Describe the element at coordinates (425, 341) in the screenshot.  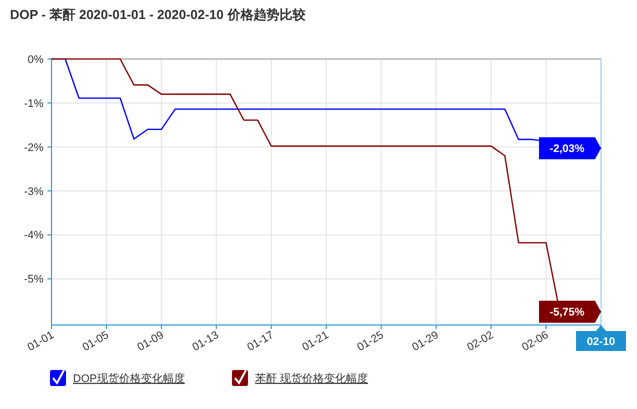
I see `x-tick-label: 01-29` at that location.